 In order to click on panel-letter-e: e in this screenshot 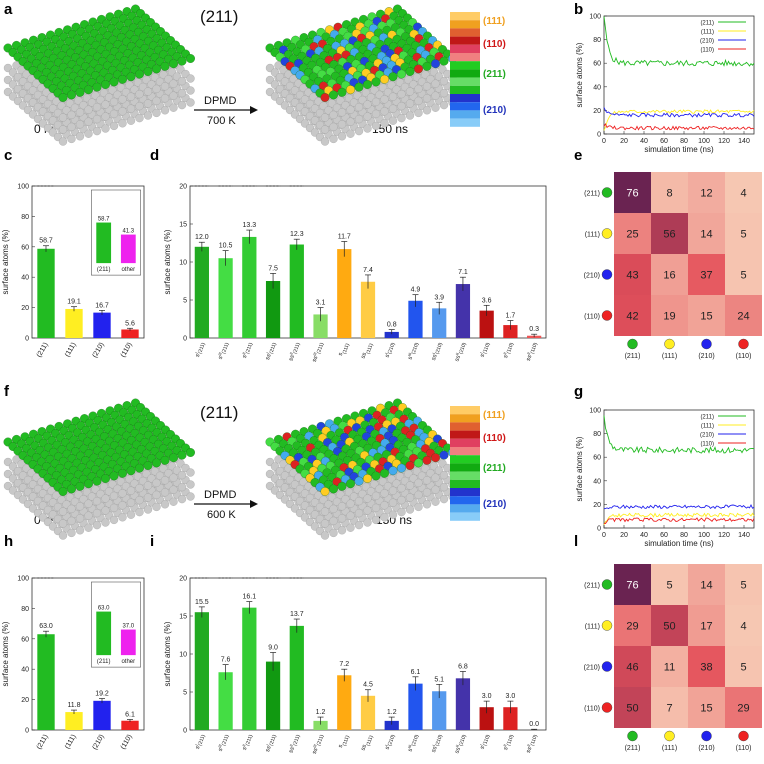, I will do `click(578, 155)`.